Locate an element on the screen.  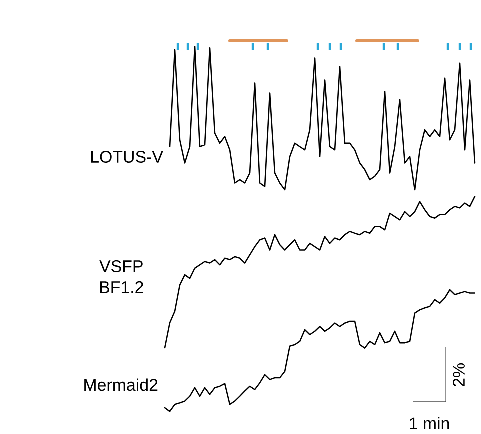
series-label: LOTUS-V is located at coordinates (127, 157).